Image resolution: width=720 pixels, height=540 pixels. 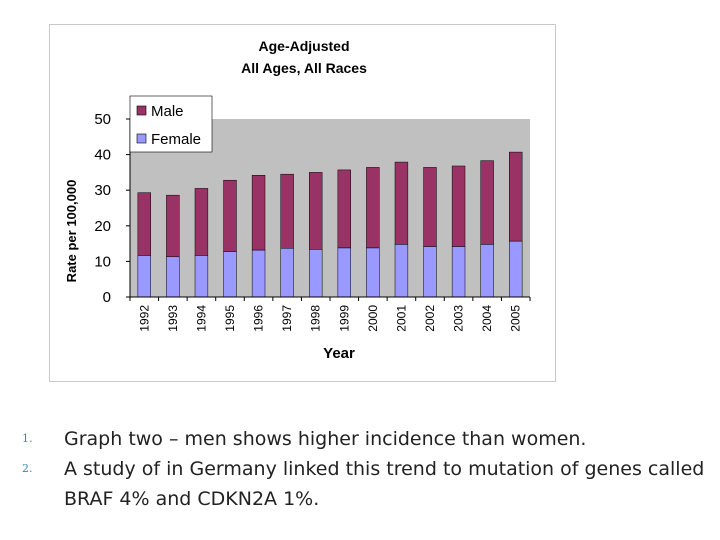 I want to click on x-tick-label: 2002, so click(x=430, y=318).